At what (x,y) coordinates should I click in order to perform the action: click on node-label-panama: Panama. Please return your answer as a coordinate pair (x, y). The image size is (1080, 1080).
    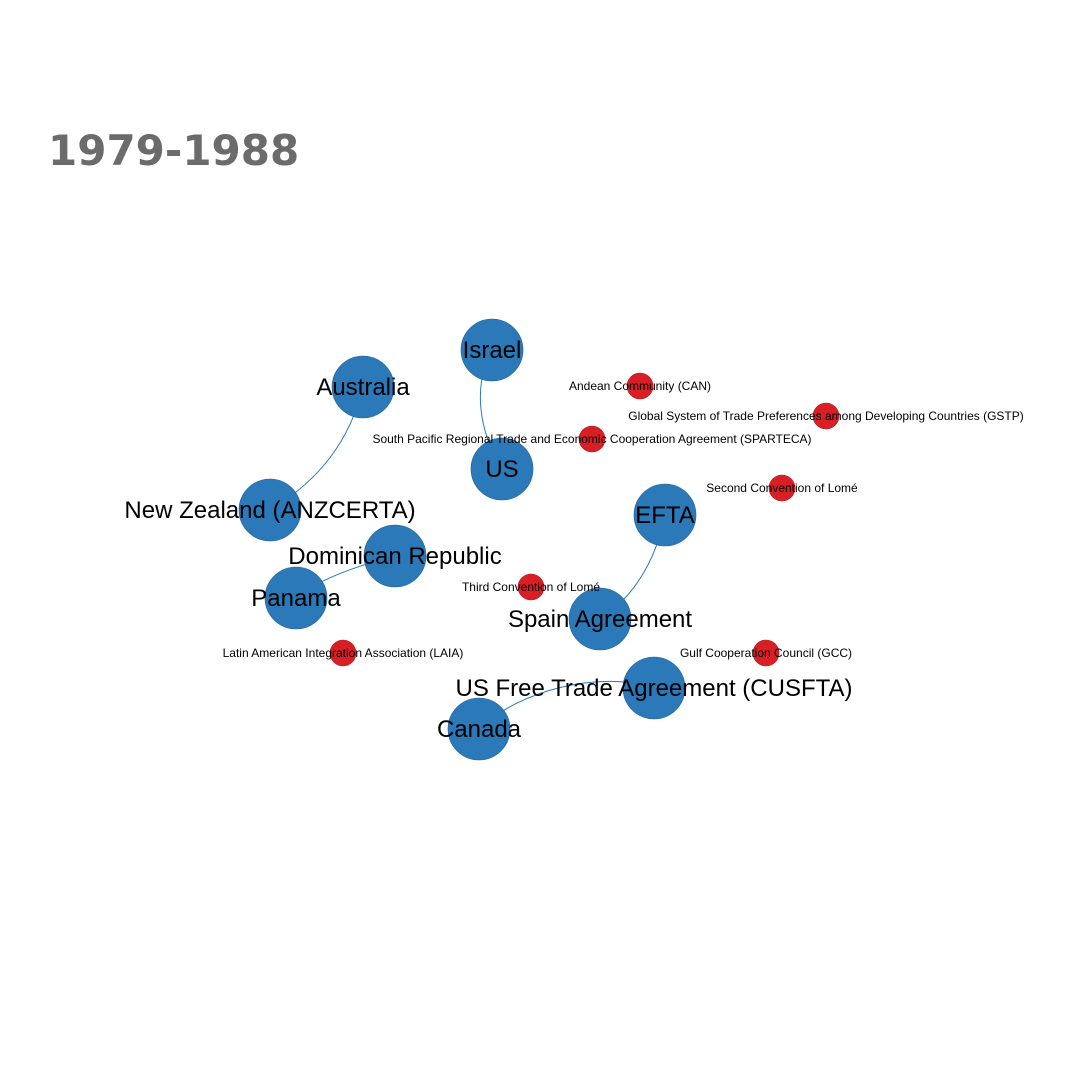
    Looking at the image, I should click on (296, 598).